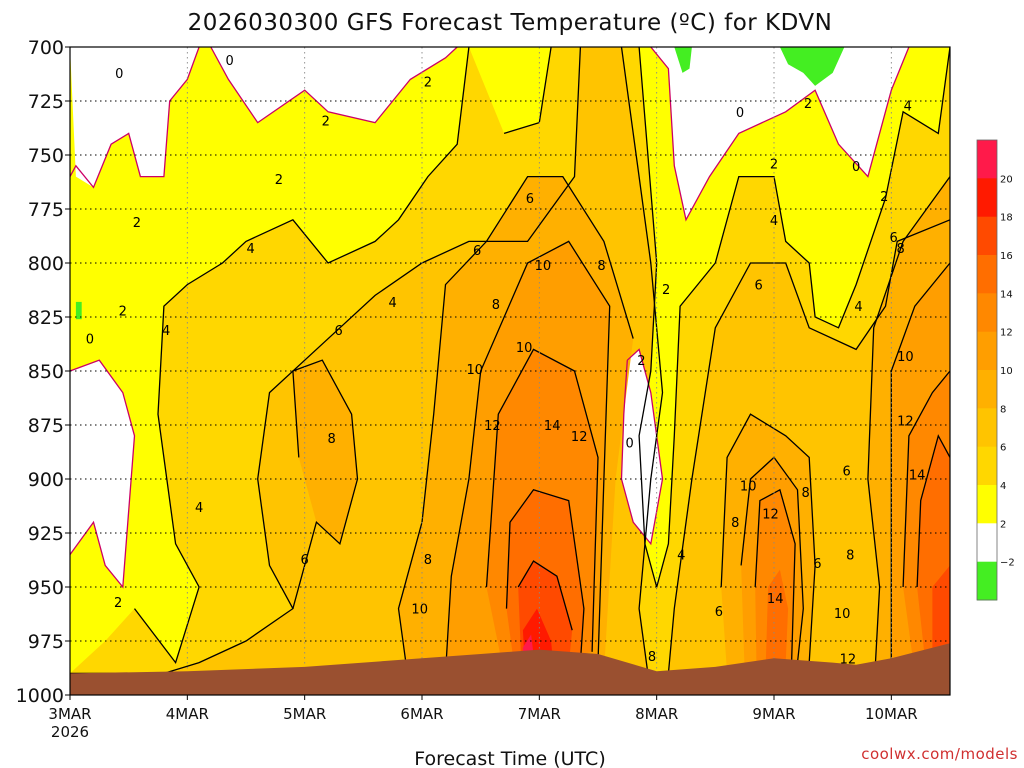 Image resolution: width=1024 pixels, height=768 pixels. I want to click on contour-8b, so click(768, 538).